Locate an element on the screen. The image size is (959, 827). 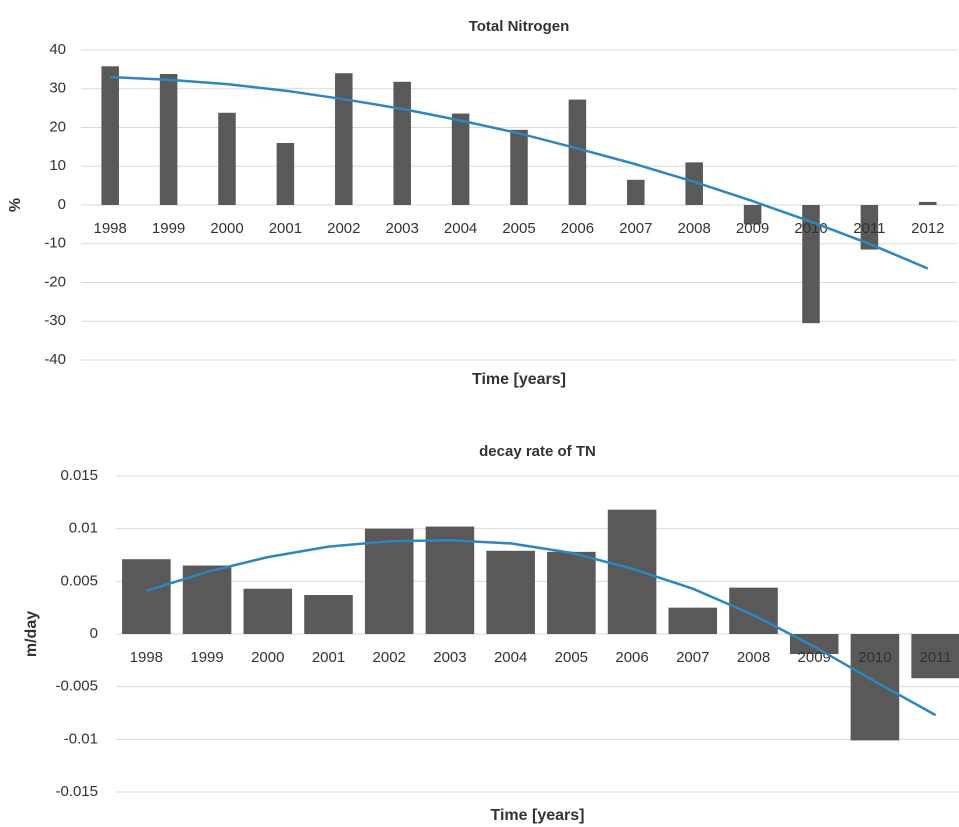
y-tick-label: 20 is located at coordinates (57, 126).